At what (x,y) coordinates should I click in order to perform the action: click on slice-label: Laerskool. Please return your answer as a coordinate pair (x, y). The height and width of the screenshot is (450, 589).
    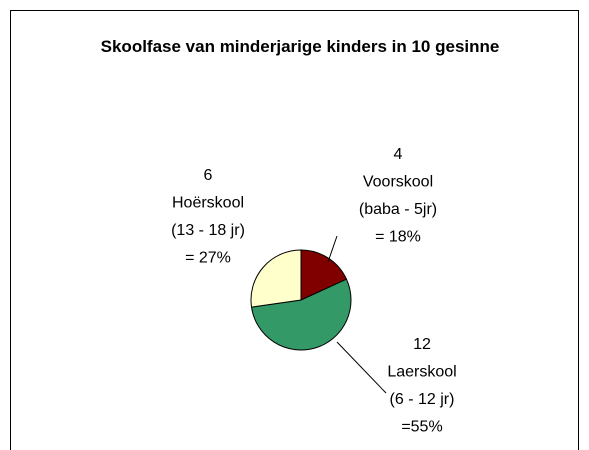
    Looking at the image, I should click on (421, 372).